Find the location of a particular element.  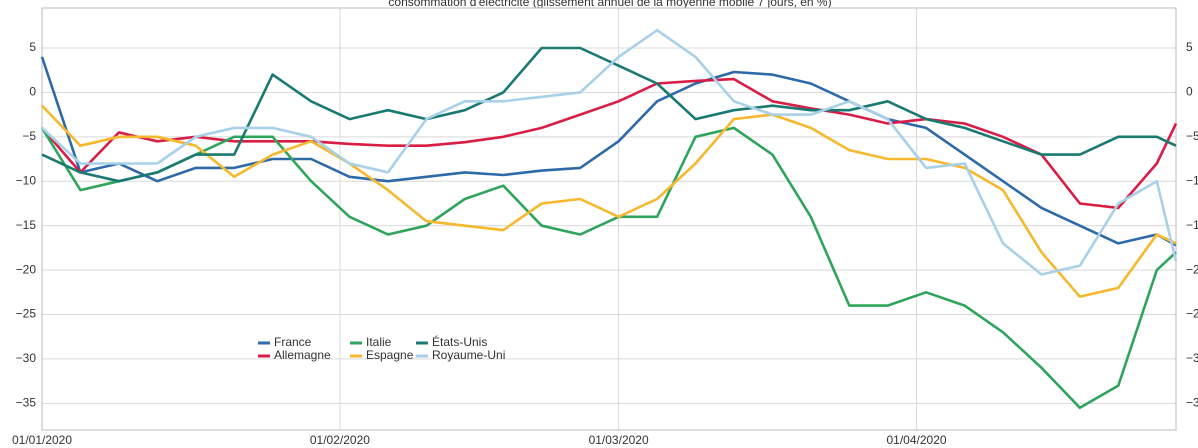

y-tick-label: −10 is located at coordinates (26, 180).